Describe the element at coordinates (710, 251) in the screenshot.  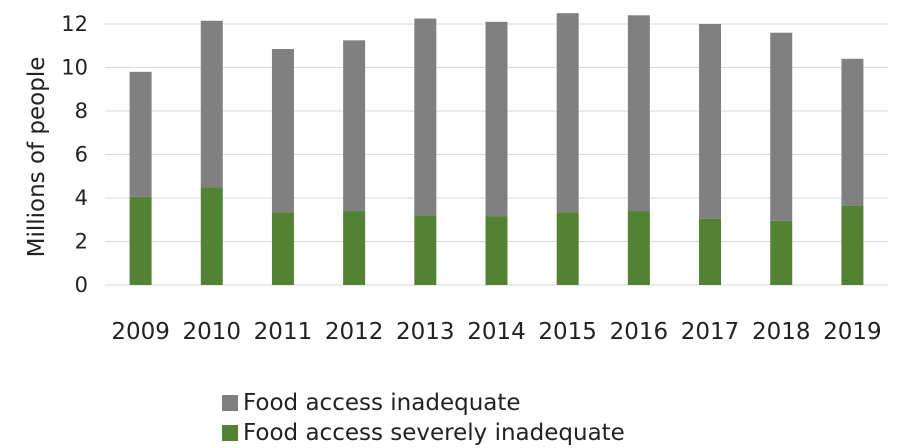
I see `bar-2017-severely-inadequate` at that location.